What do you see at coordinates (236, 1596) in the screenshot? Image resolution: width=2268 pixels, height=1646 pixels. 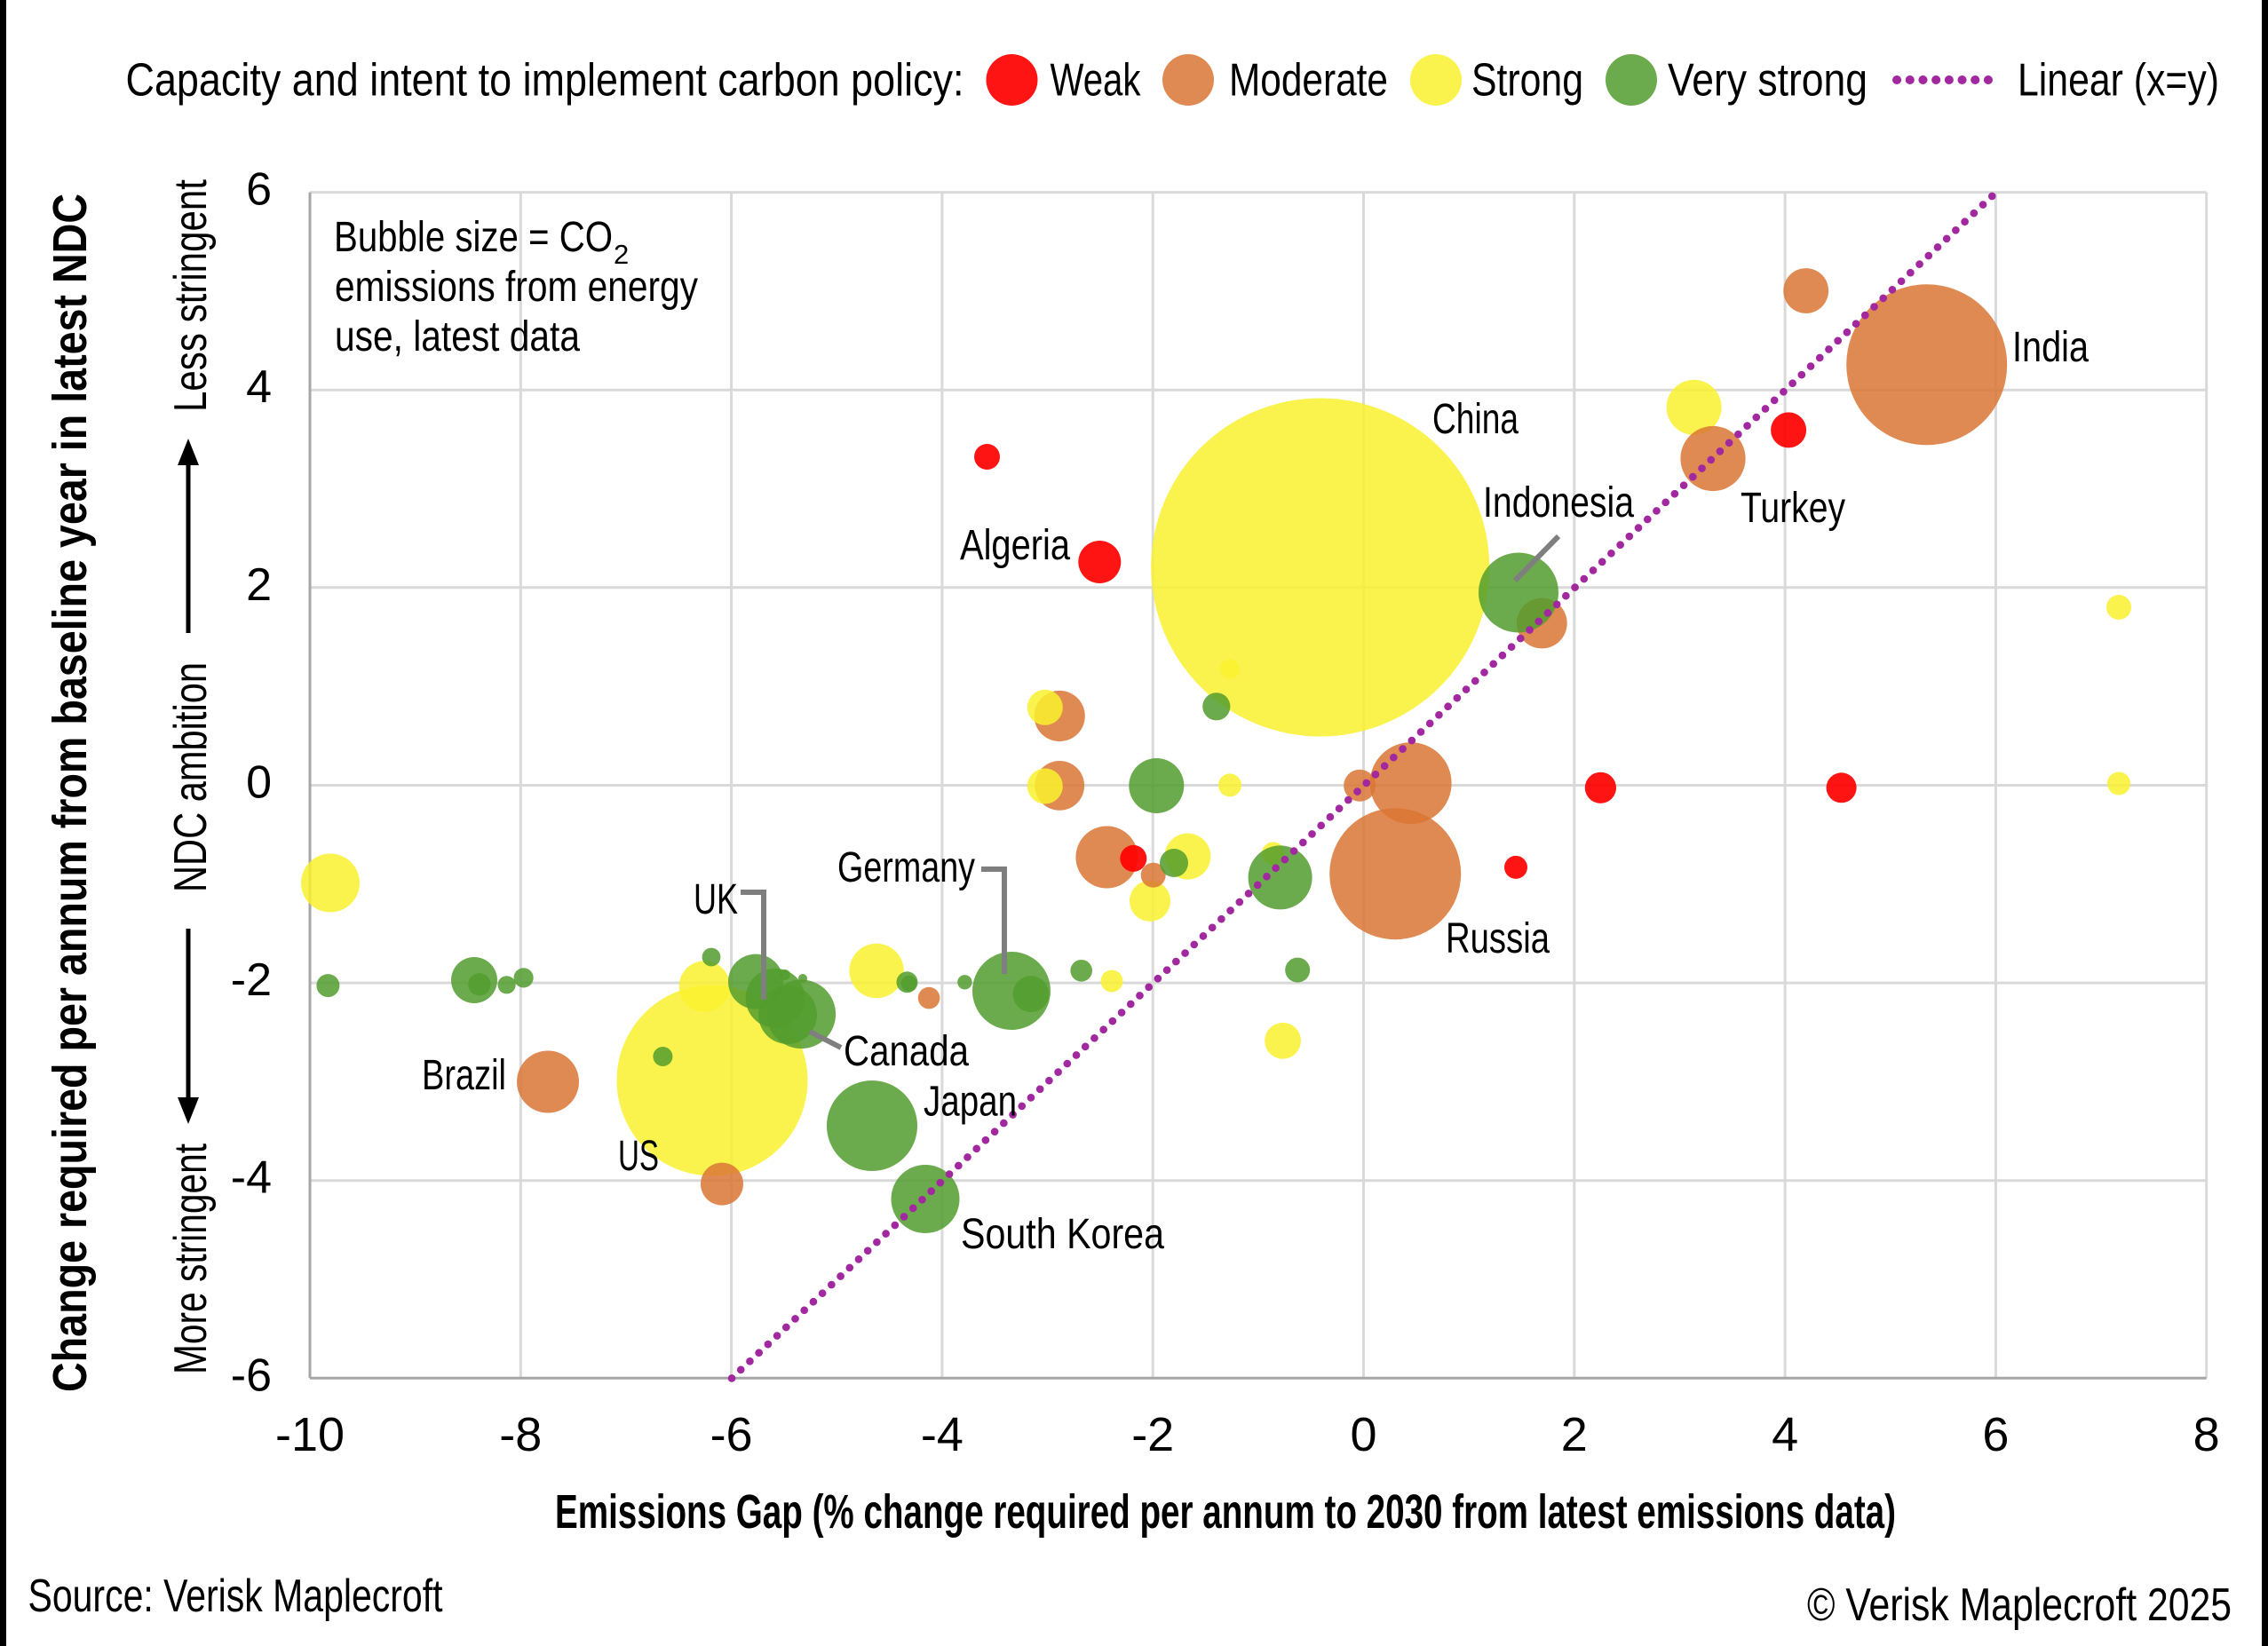 I see `svg-text: Source: Verisk Maplecroft` at bounding box center [236, 1596].